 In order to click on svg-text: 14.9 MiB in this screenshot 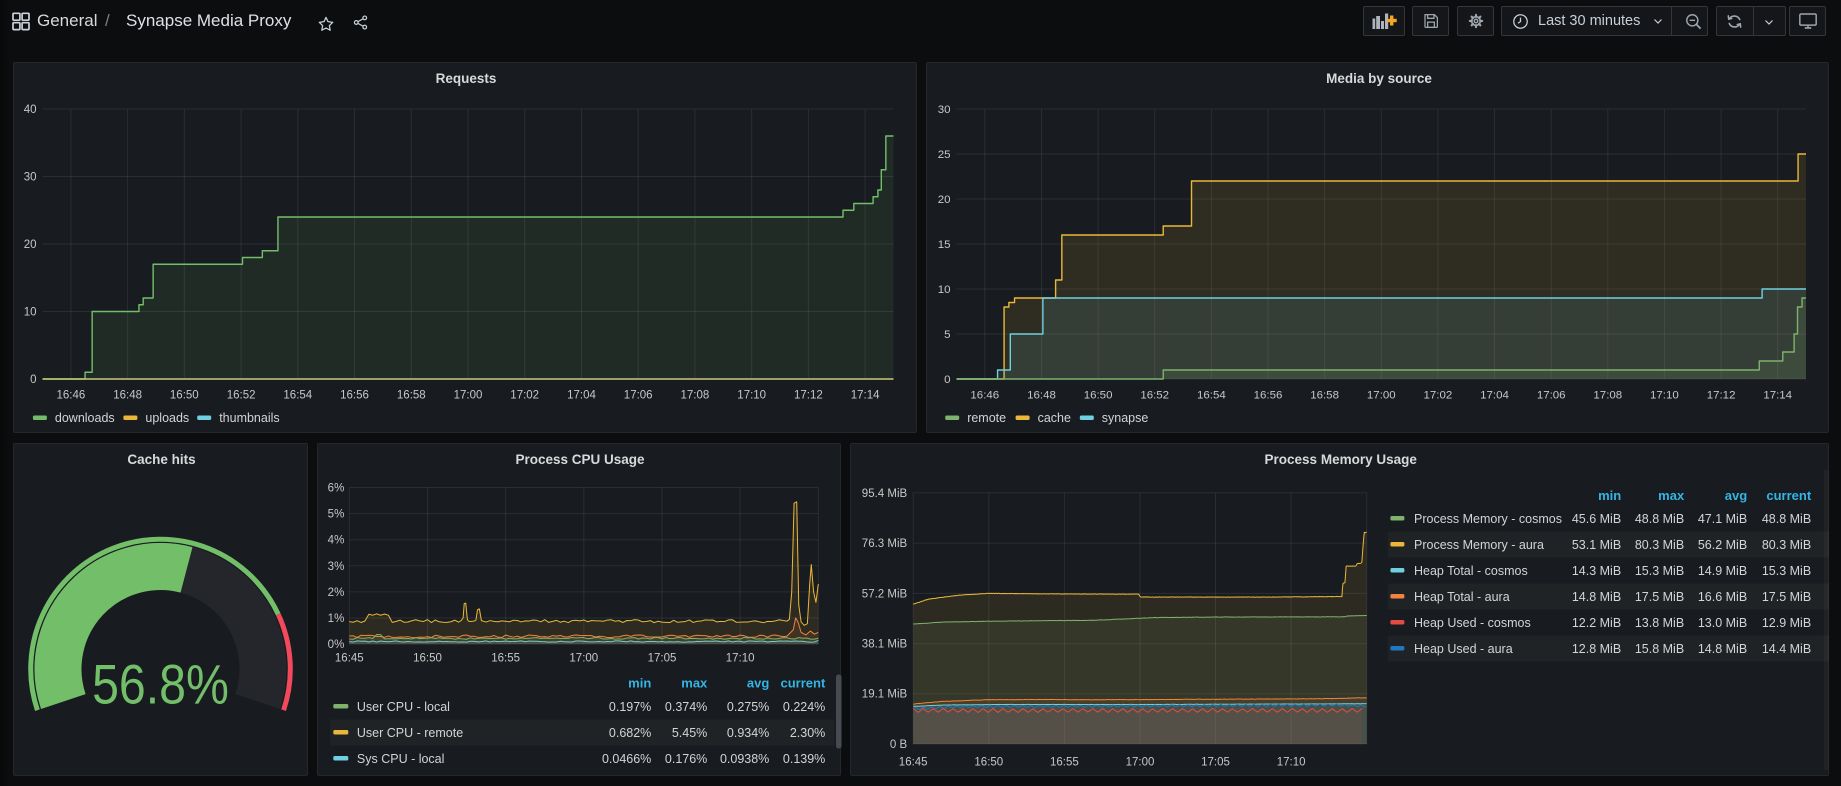, I will do `click(1722, 571)`.